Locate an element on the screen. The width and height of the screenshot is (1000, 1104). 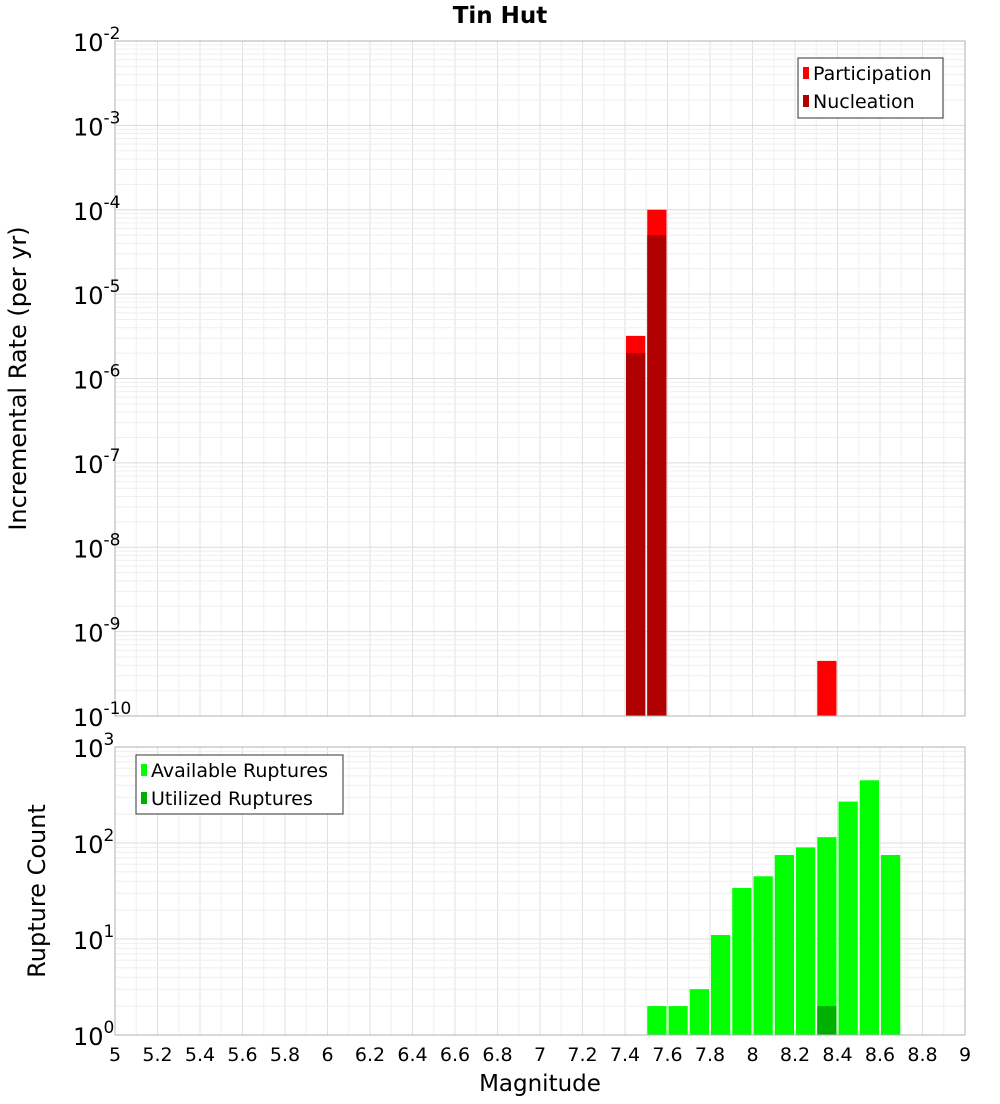
x-tick-label: 8.8 is located at coordinates (922, 1055).